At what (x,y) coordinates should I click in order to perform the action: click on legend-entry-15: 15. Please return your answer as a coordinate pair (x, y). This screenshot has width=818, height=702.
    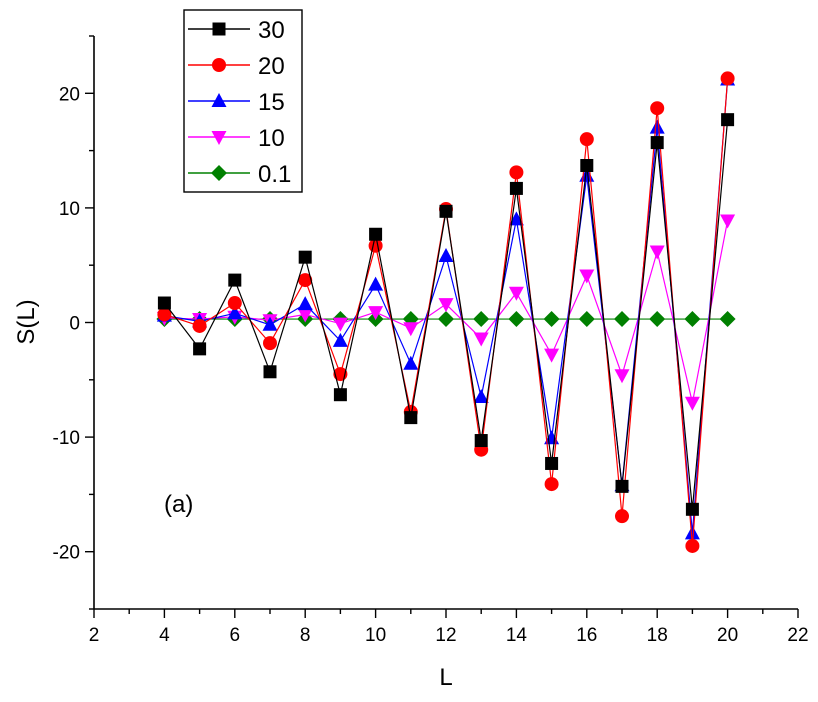
    Looking at the image, I should click on (236, 102).